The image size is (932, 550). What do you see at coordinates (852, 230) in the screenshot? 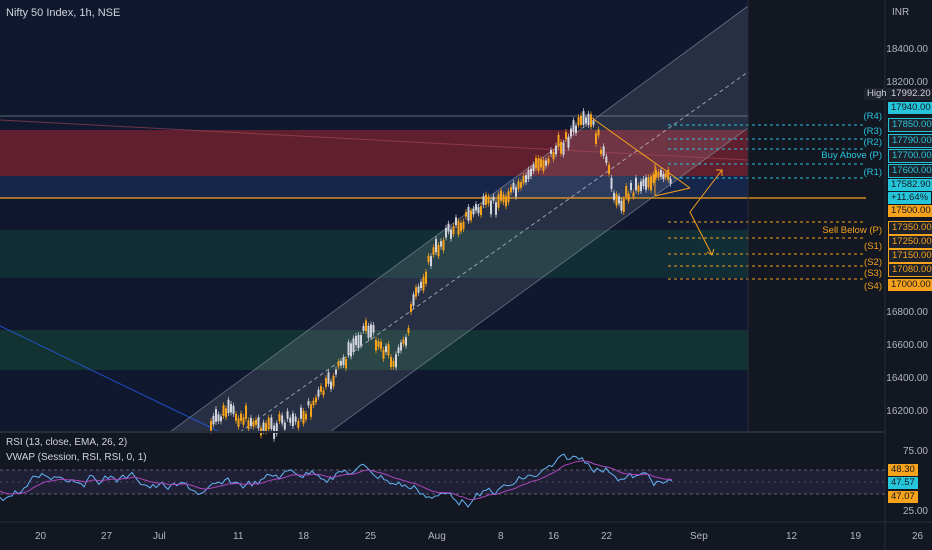
I see `sell-below-label: Sell Below (P)` at bounding box center [852, 230].